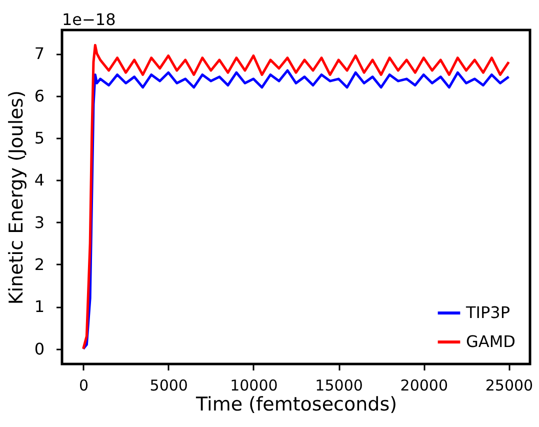  I want to click on x-tick-label: 25000, so click(509, 385).